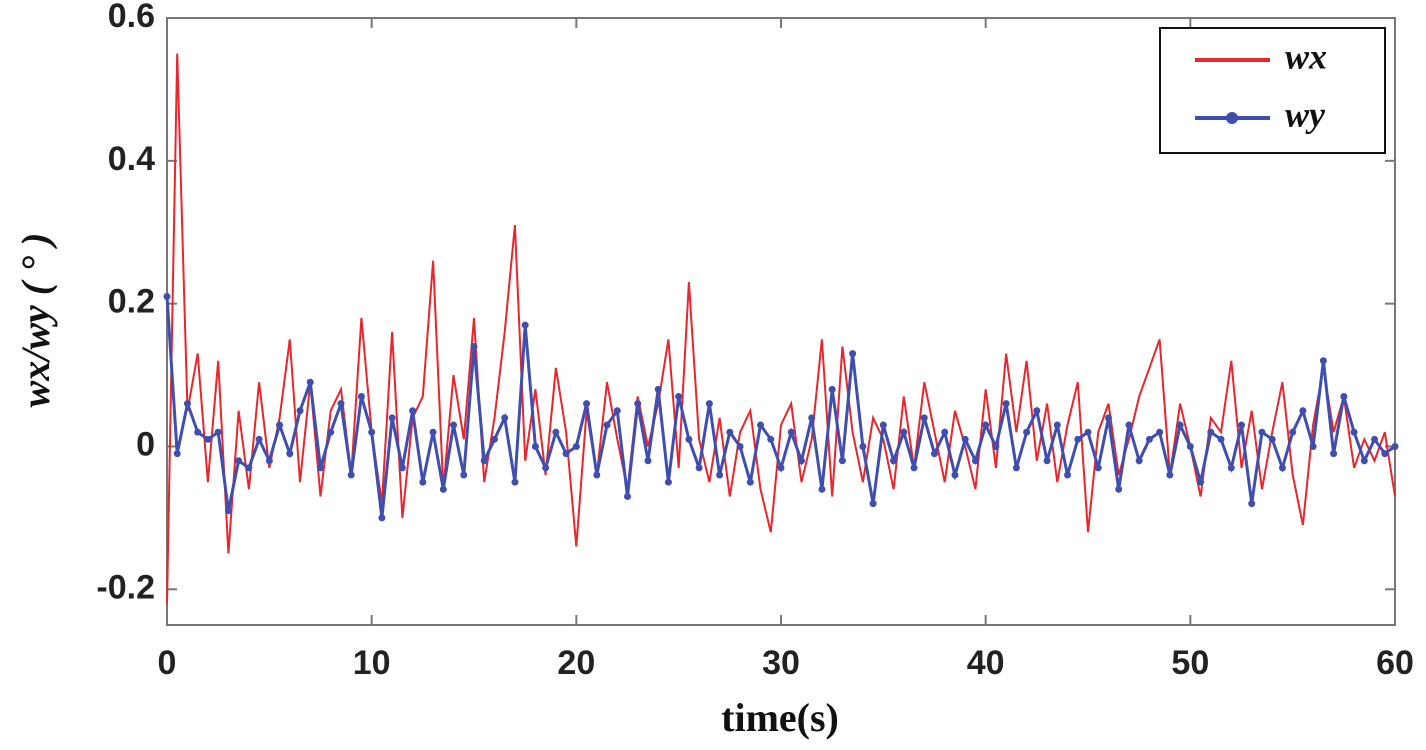 This screenshot has width=1426, height=750. What do you see at coordinates (1190, 663) in the screenshot?
I see `x-tick-label: 50` at bounding box center [1190, 663].